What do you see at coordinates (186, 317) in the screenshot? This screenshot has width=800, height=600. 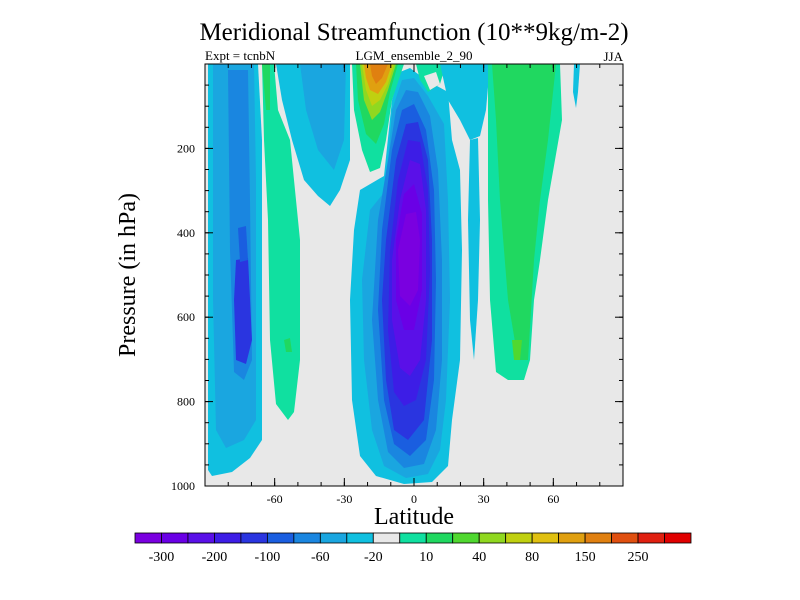 I see `y-tick-label: 600` at bounding box center [186, 317].